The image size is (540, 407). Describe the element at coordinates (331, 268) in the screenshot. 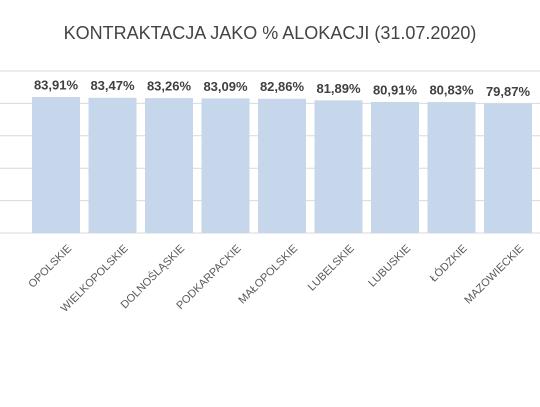

I see `x-tick-label: LUBELSKIE` at that location.